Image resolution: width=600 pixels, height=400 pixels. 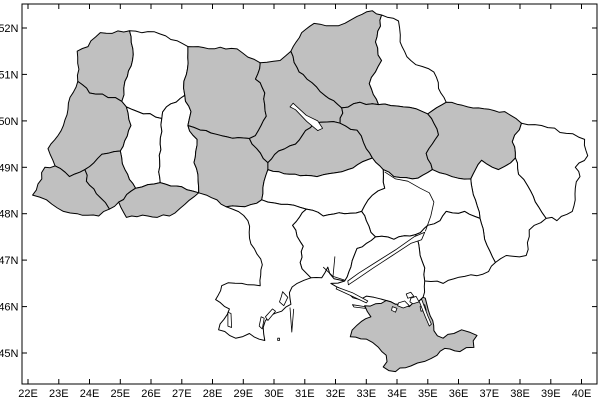 What do you see at coordinates (159, 200) in the screenshot?
I see `region-chernivtsi` at bounding box center [159, 200].